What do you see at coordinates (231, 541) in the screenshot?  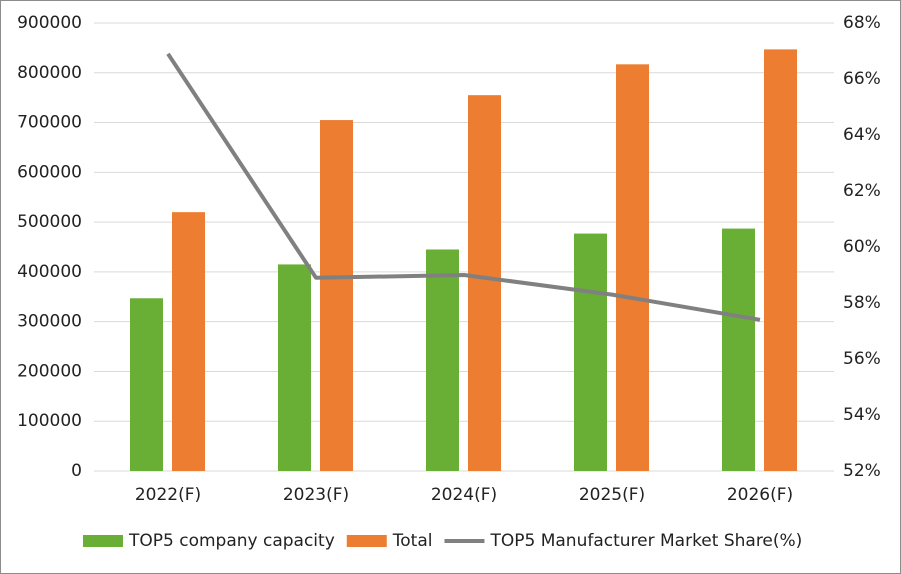 I see `legend-label: TOP5 company capacity` at bounding box center [231, 541].